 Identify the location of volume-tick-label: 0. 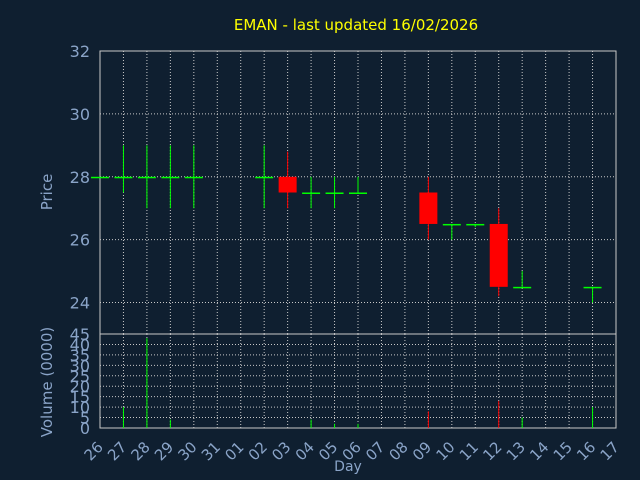
(85, 428).